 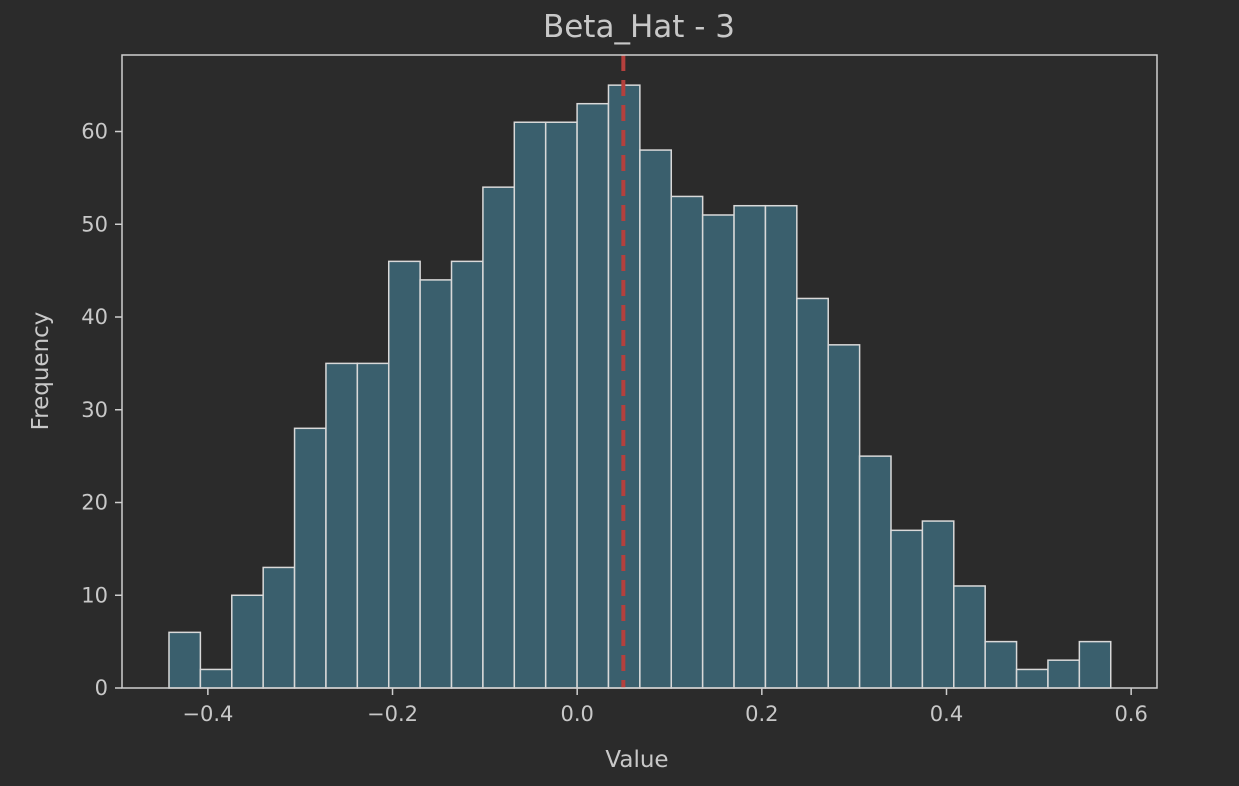 I want to click on y-tick-label: 30, so click(x=94, y=410).